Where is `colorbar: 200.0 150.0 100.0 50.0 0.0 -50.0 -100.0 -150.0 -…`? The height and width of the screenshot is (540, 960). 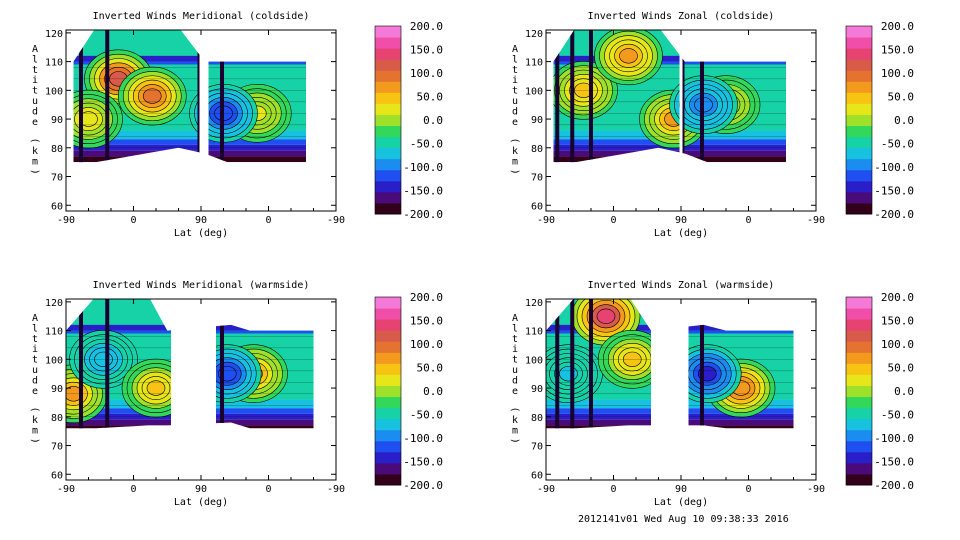
colorbar: 200.0 150.0 100.0 50.0 0.0 -50.0 -100.0 -150.0 -… is located at coordinates (408, 391).